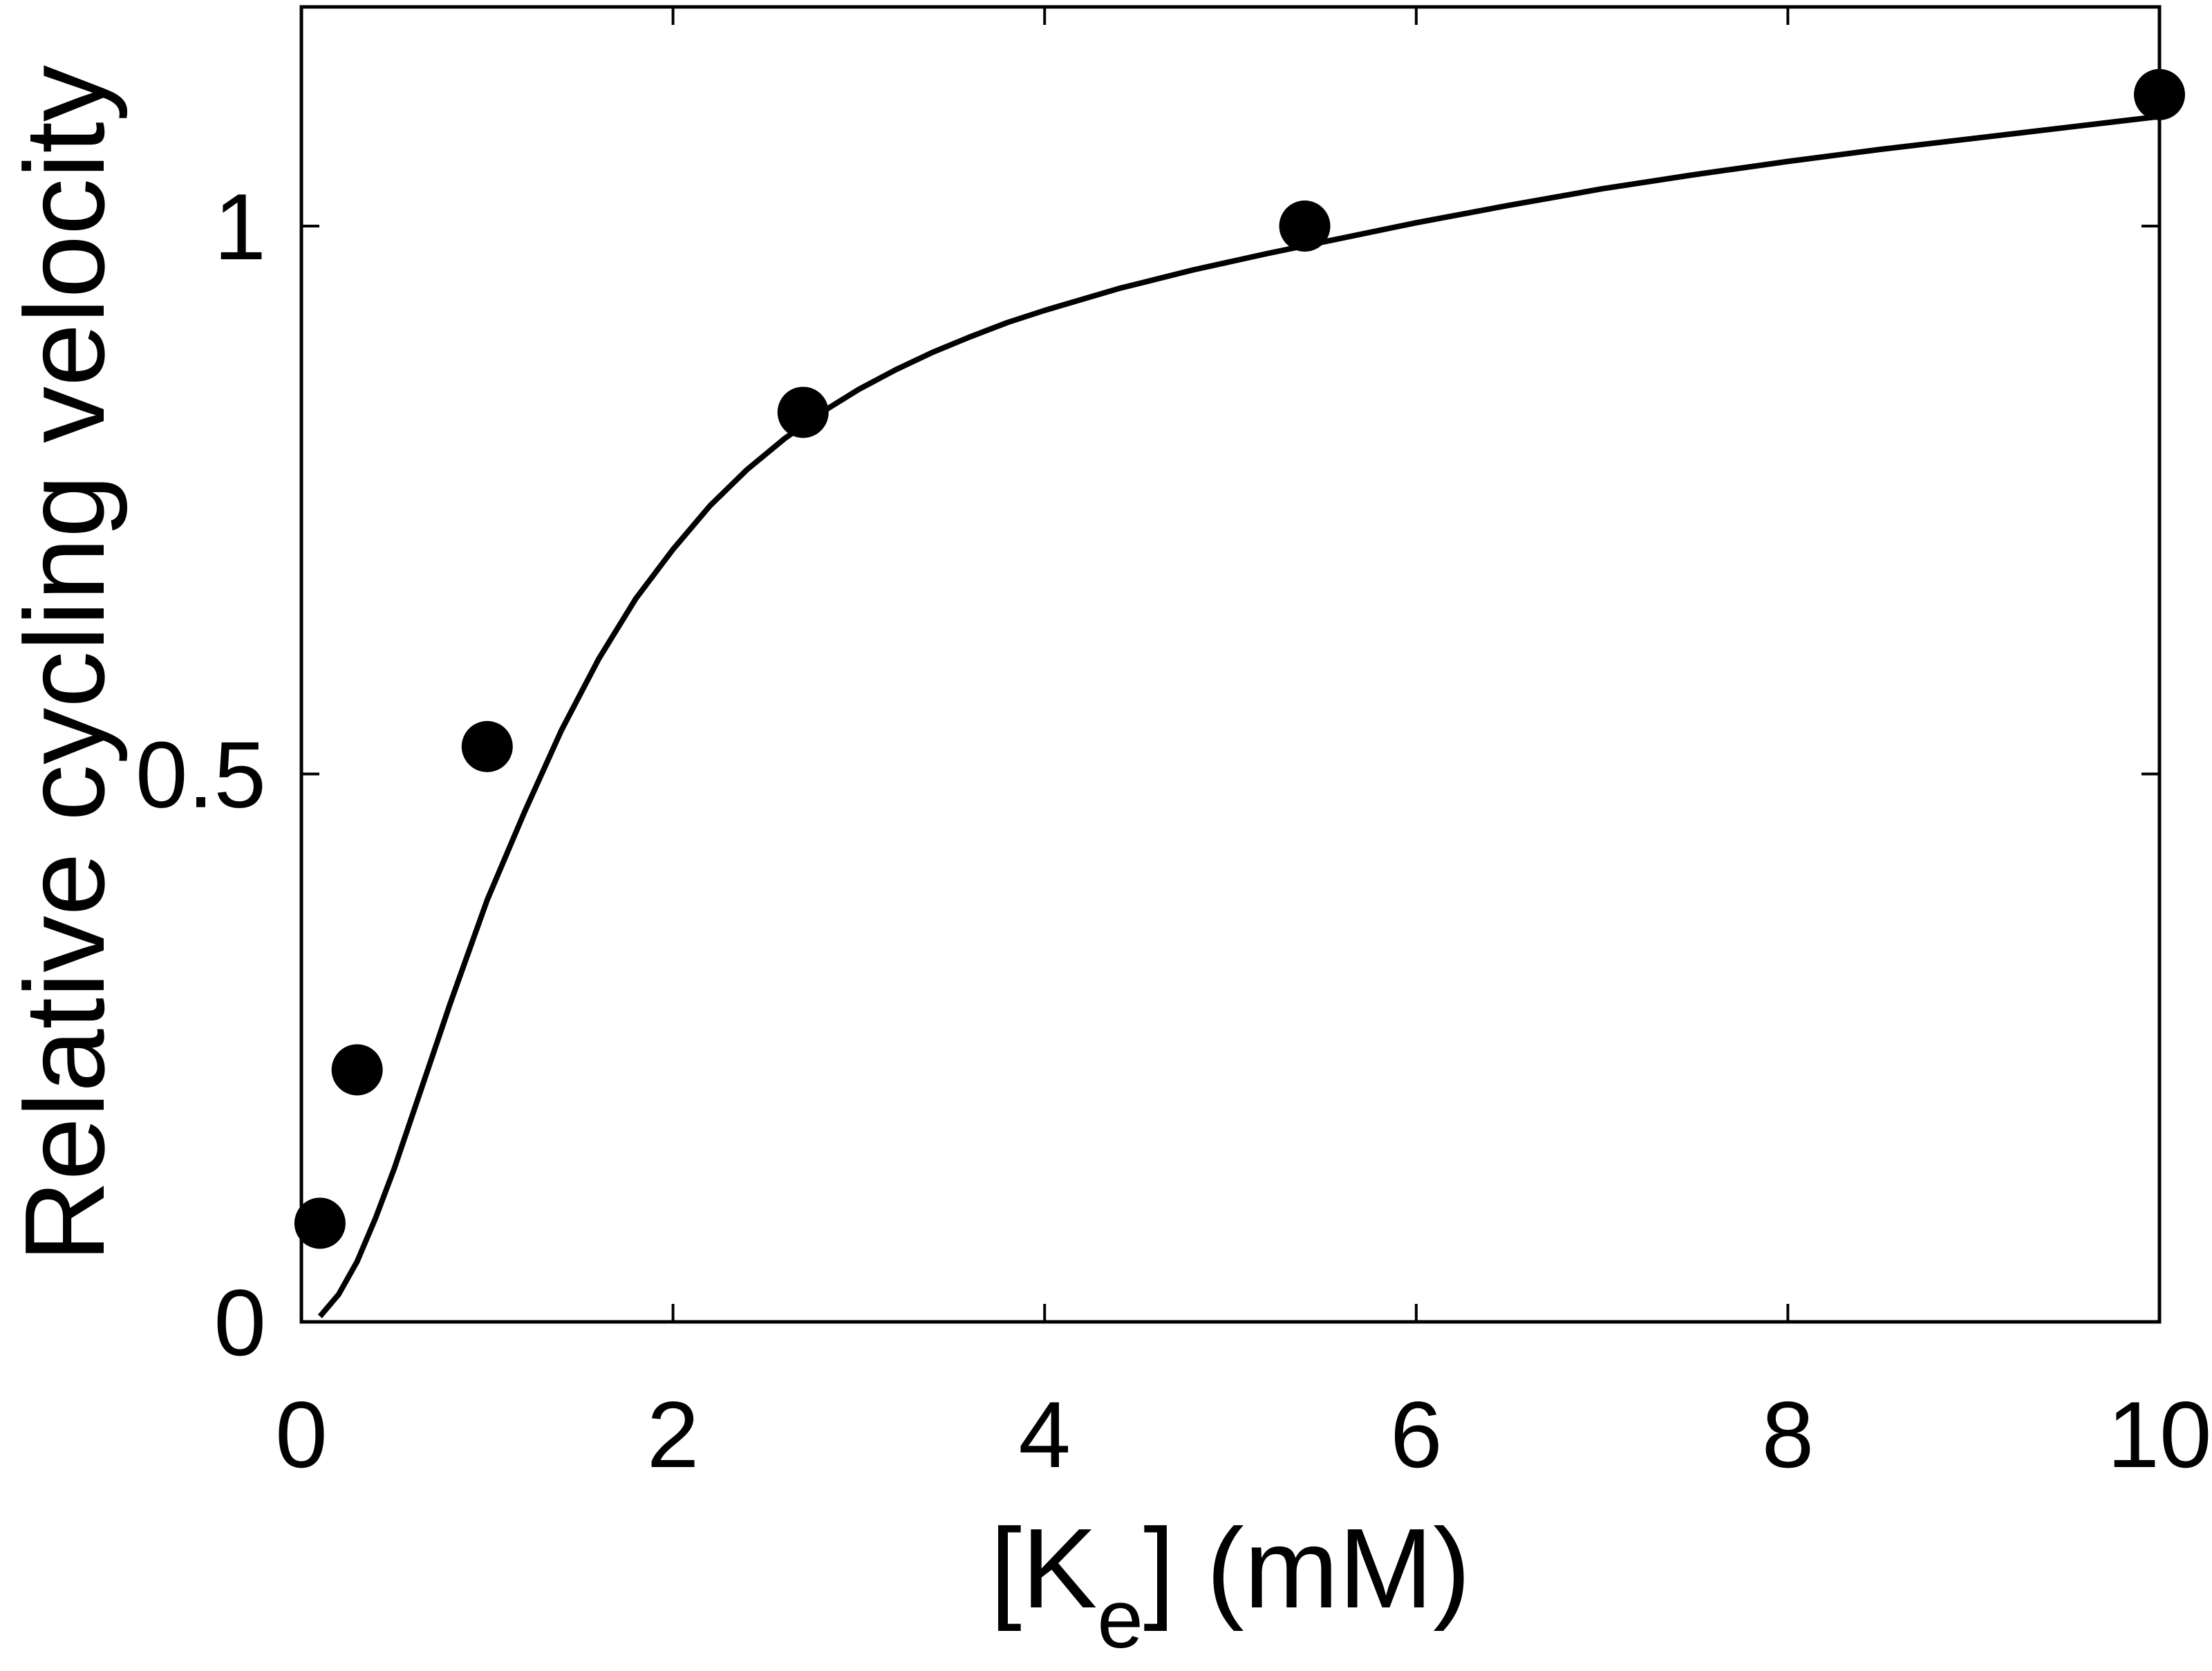  Describe the element at coordinates (201, 775) in the screenshot. I see `y-tick-label-1: 0.5` at that location.